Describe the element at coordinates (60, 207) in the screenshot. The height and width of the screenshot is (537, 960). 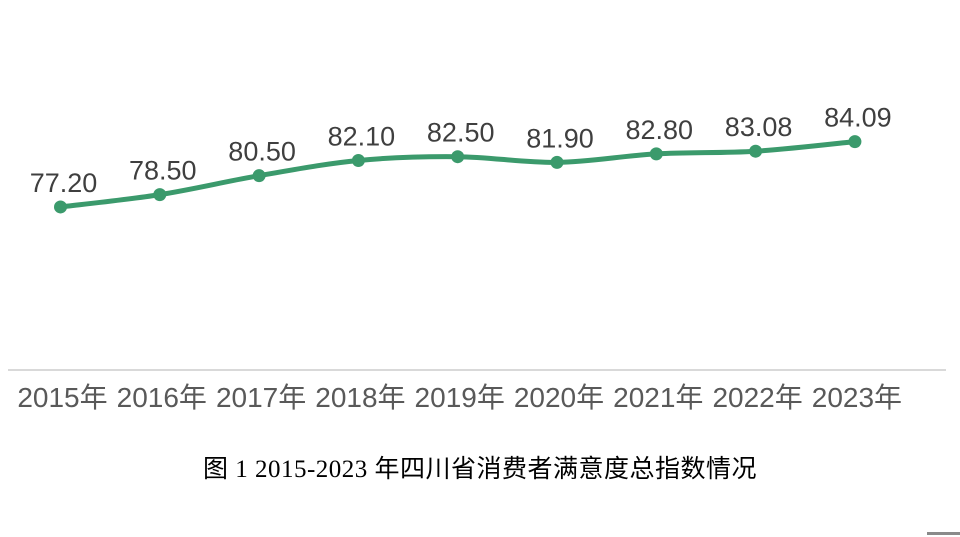
I see `data-point-2015年` at that location.